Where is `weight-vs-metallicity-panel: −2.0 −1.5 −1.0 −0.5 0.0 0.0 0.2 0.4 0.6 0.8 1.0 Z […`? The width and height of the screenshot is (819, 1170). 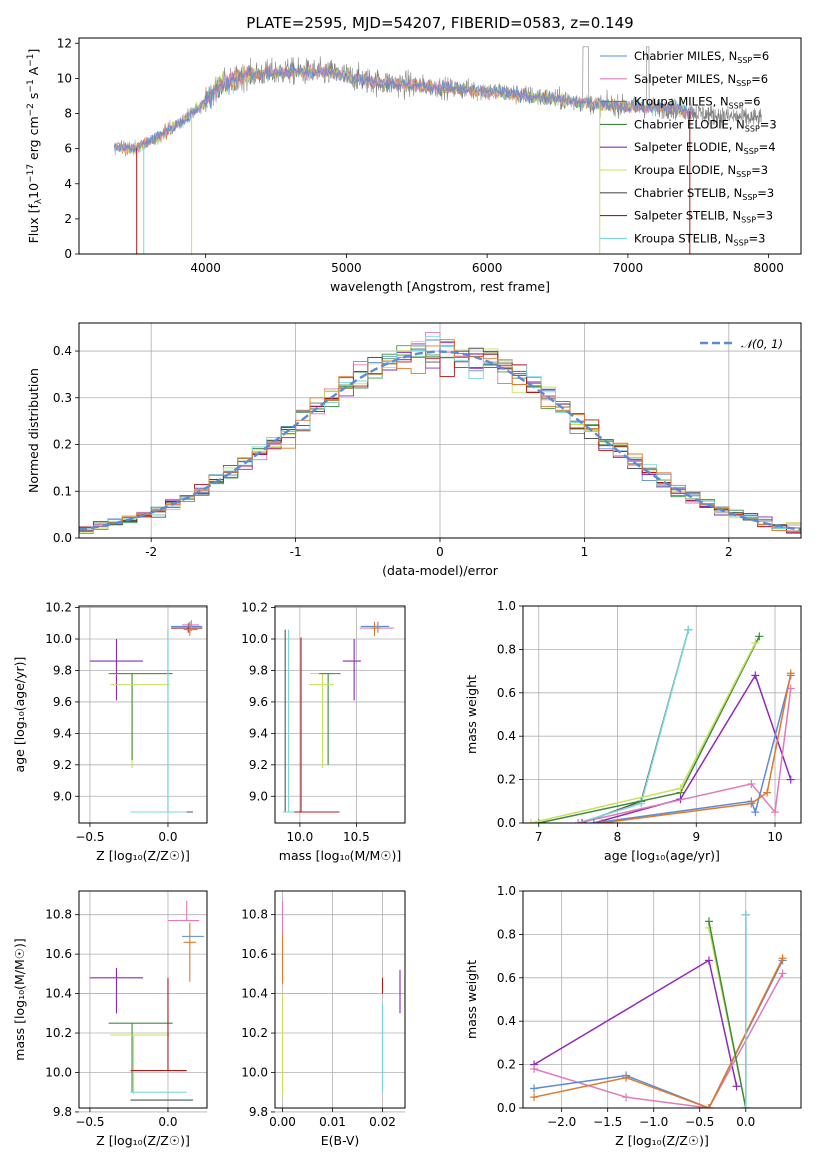 weight-vs-metallicity-panel: −2.0 −1.5 −1.0 −0.5 0.0 0.0 0.2 0.4 0.6 0.8 1.0 Z [… is located at coordinates (633, 1016).